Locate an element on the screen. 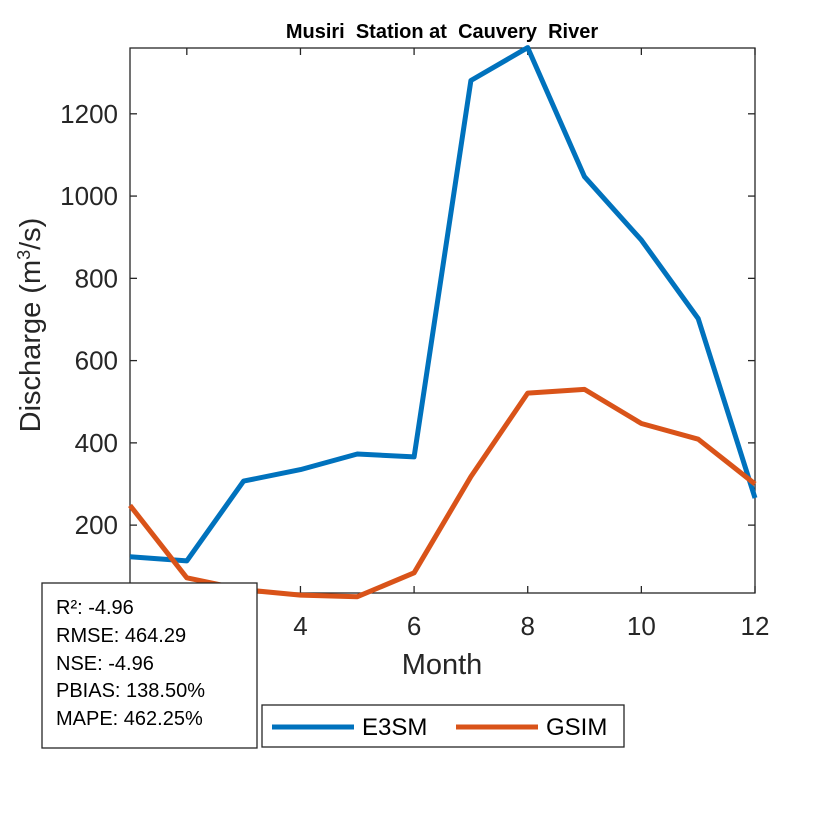  y-tick-label: 800 is located at coordinates (96, 278).